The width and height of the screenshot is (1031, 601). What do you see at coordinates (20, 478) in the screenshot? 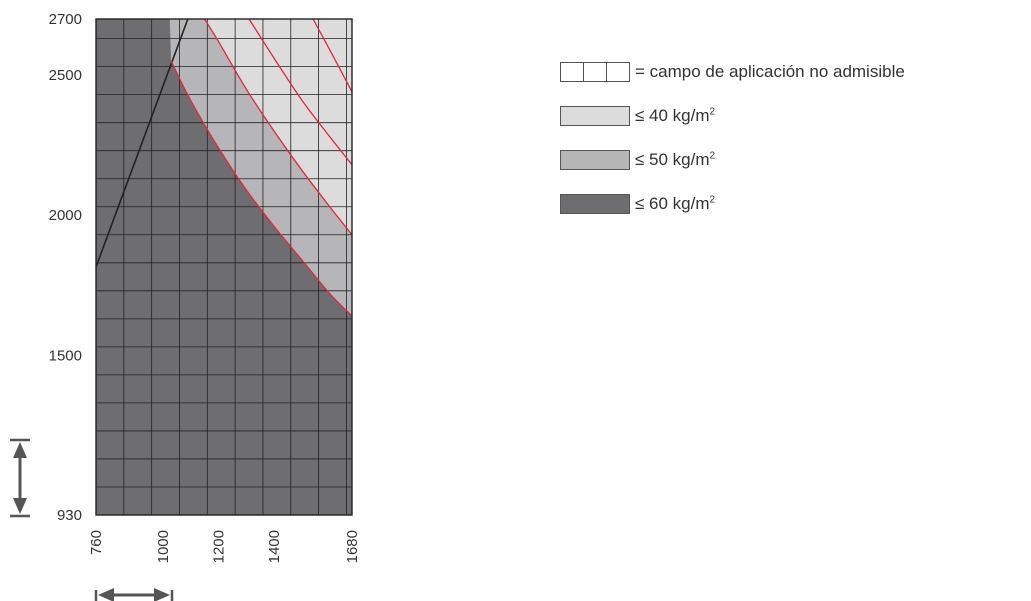
I see `height-range-arrow` at bounding box center [20, 478].